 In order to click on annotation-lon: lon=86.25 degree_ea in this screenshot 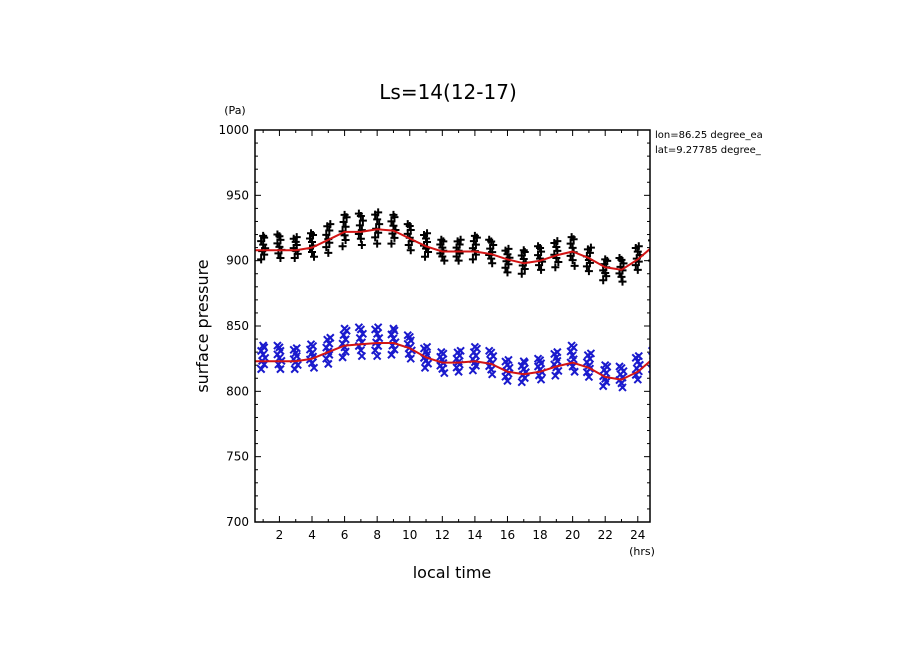, I will do `click(709, 135)`.